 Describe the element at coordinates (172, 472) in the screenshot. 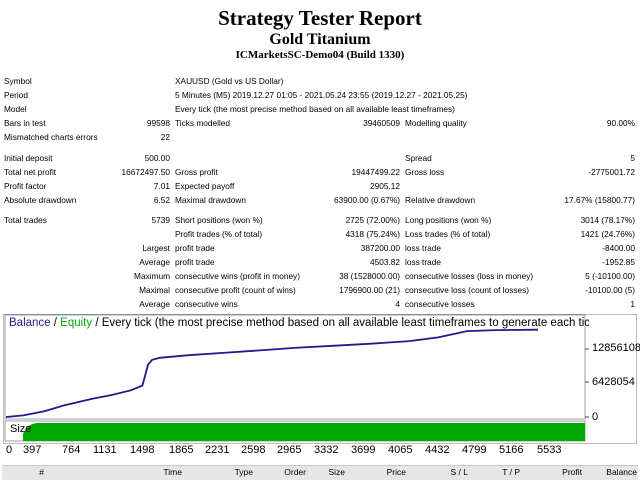

I see `column-header-1: Time` at that location.